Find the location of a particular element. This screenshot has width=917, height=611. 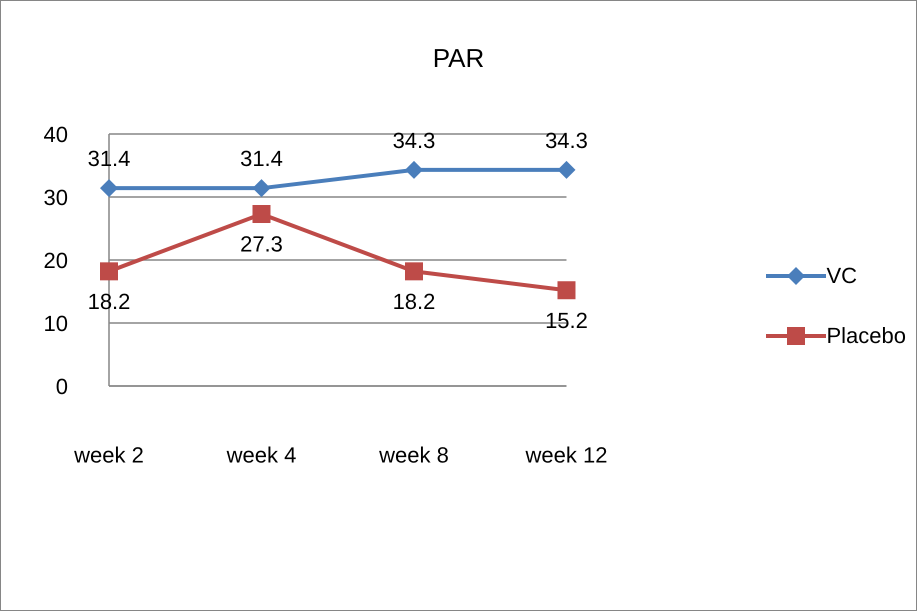

legend-label: Placebo is located at coordinates (866, 335).